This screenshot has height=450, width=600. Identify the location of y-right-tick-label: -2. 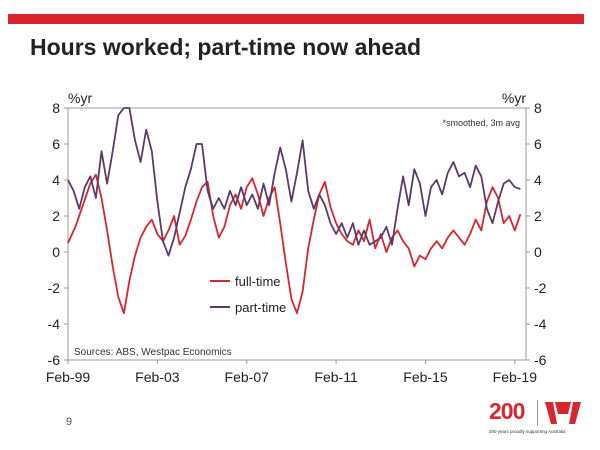
(540, 288).